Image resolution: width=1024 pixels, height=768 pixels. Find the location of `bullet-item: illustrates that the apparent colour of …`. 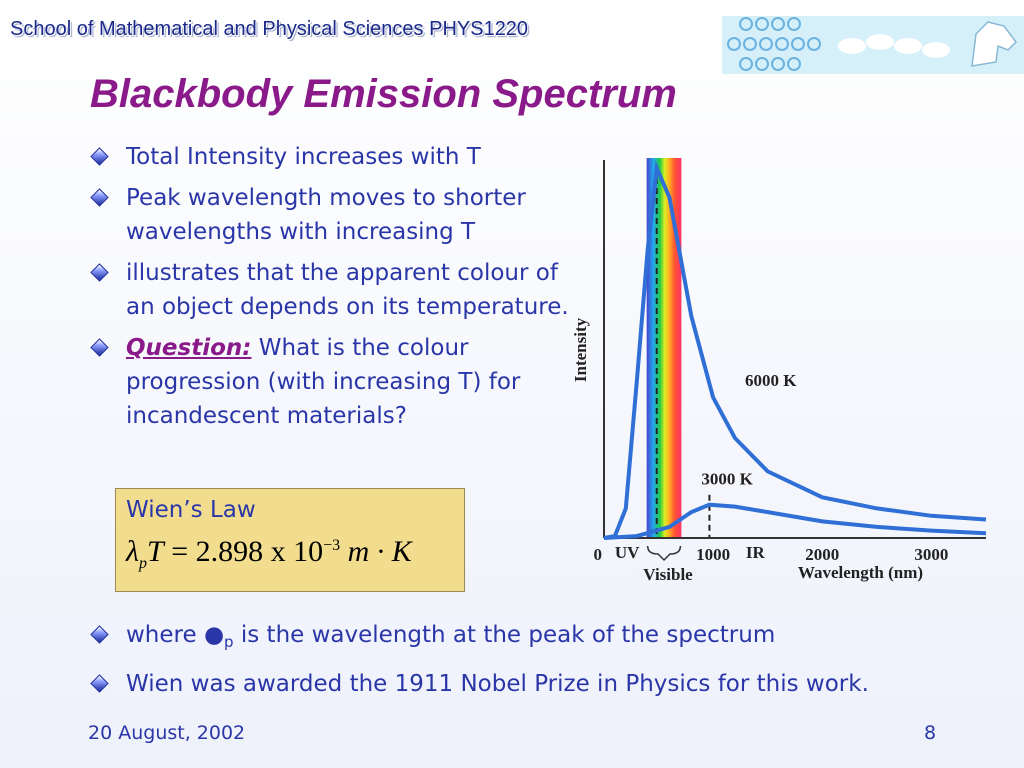

bullet-item: illustrates that the apparent colour of … is located at coordinates (330, 290).